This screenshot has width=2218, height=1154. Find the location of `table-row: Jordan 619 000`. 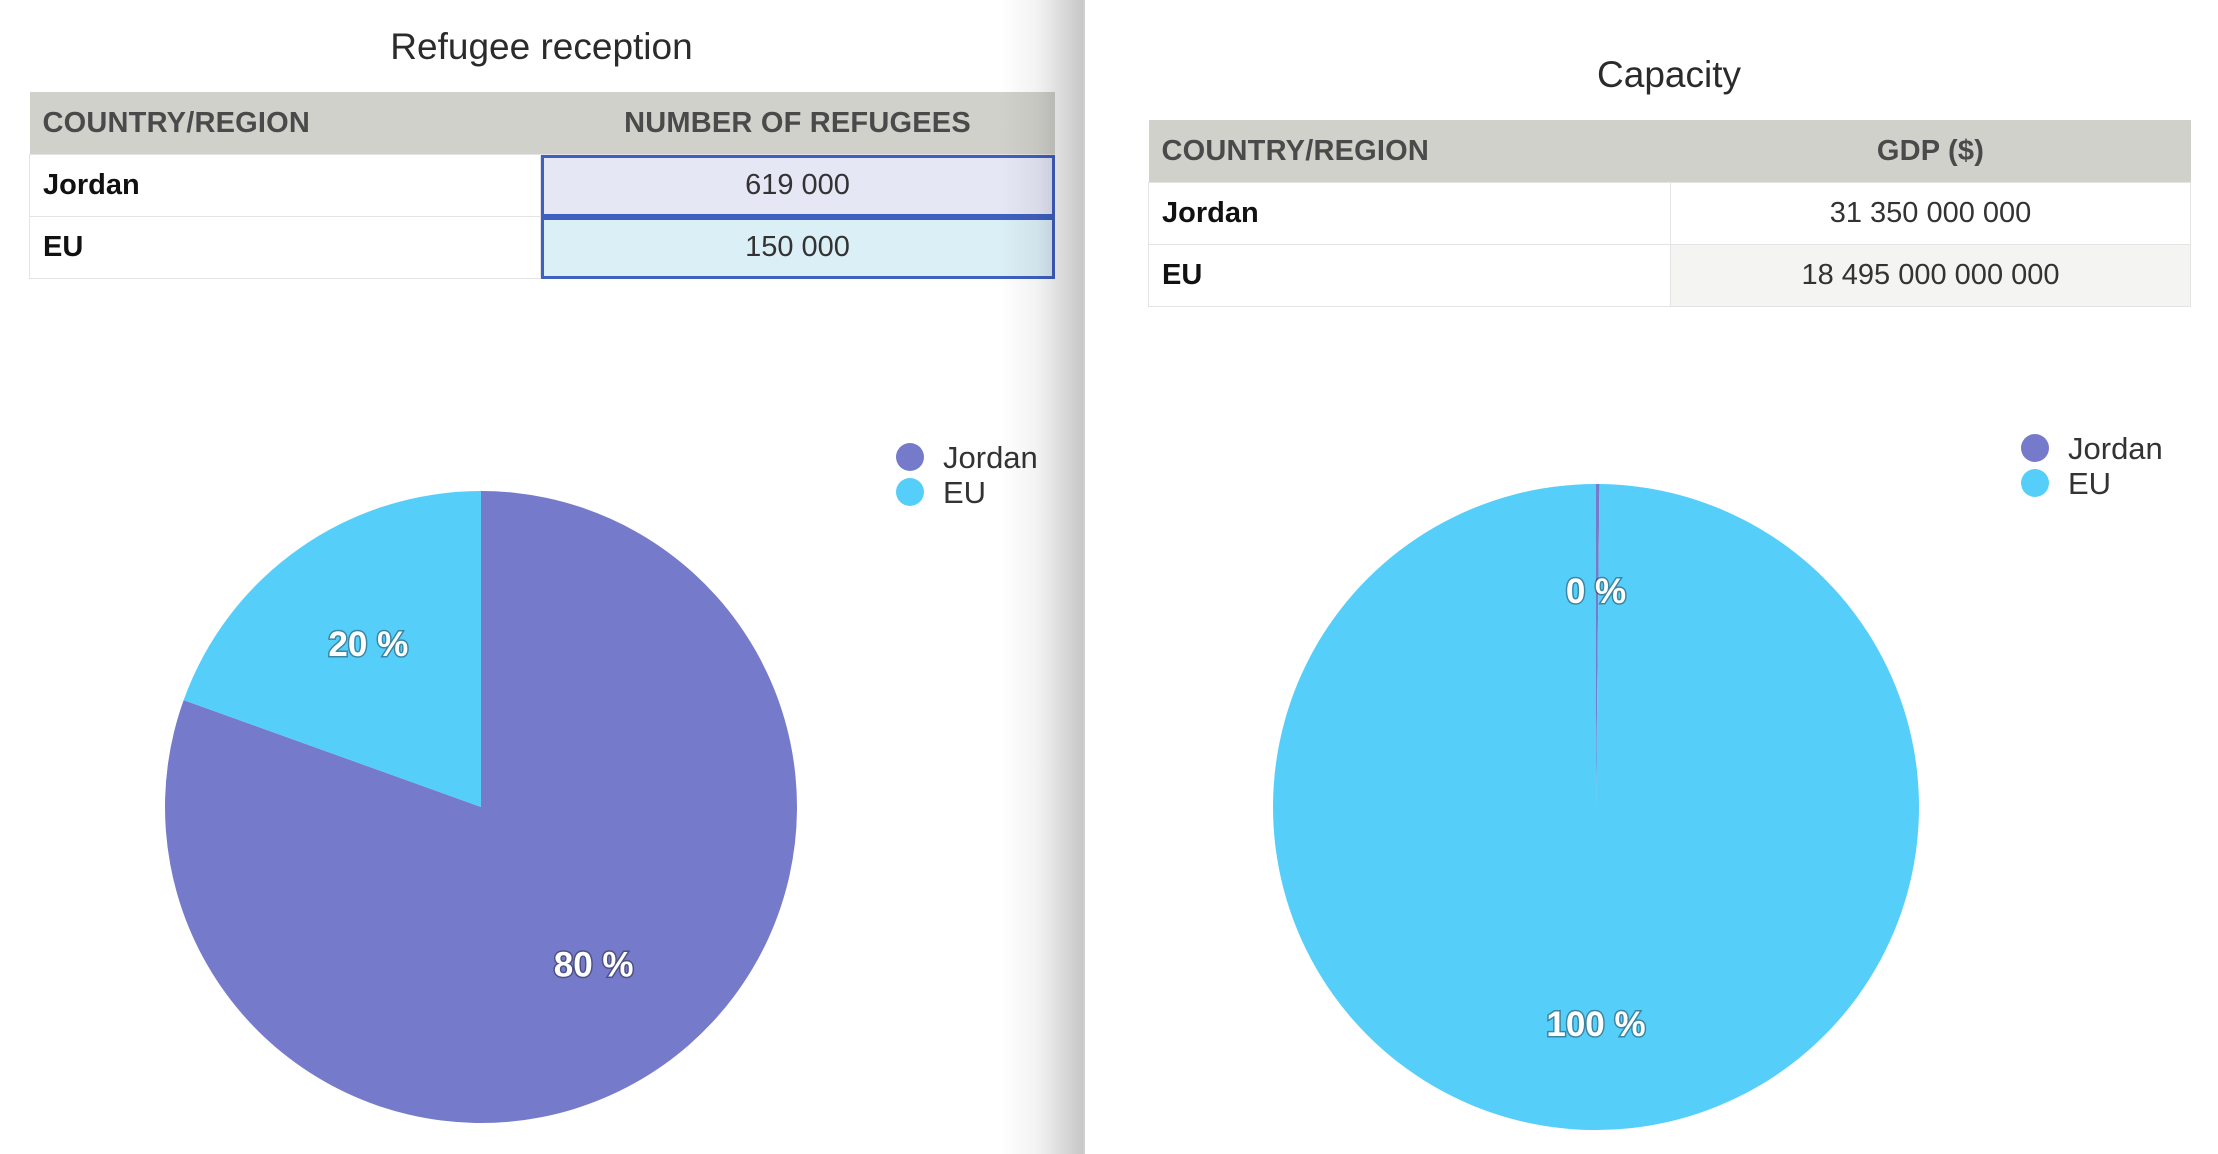

table-row: Jordan 619 000 is located at coordinates (542, 185).